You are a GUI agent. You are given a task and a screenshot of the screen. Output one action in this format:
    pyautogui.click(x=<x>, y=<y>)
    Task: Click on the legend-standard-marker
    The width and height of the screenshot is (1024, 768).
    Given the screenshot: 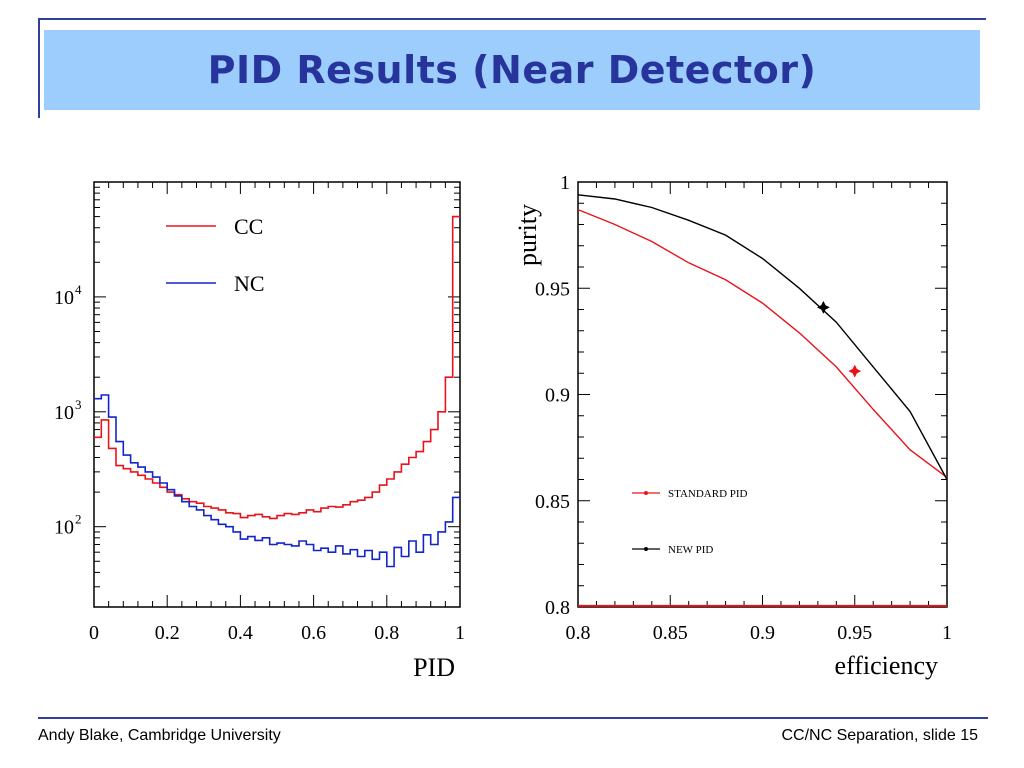 What is the action you would take?
    pyautogui.click(x=646, y=493)
    